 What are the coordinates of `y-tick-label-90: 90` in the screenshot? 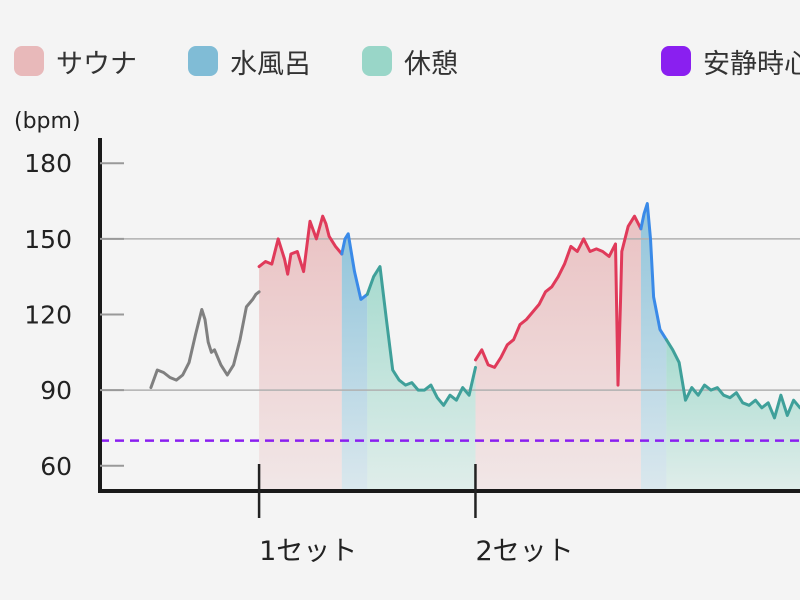 It's located at (56, 390).